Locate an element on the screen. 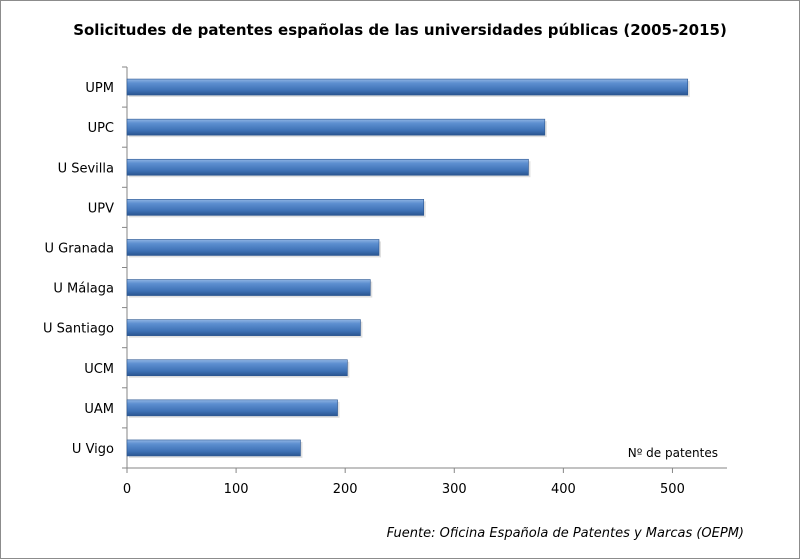  x-axis-title: Nº de patentes is located at coordinates (673, 453).